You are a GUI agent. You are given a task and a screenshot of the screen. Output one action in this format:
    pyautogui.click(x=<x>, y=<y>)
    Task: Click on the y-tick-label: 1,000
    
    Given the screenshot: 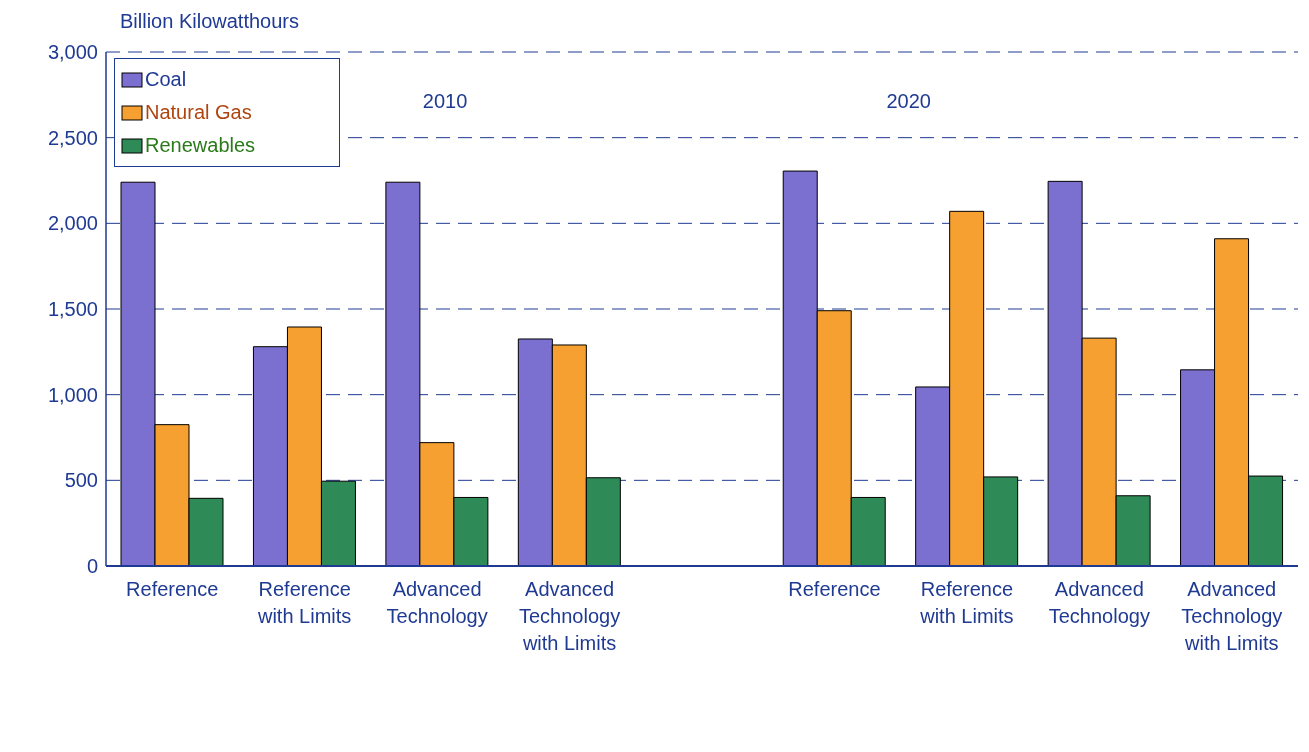 What is the action you would take?
    pyautogui.click(x=72, y=394)
    